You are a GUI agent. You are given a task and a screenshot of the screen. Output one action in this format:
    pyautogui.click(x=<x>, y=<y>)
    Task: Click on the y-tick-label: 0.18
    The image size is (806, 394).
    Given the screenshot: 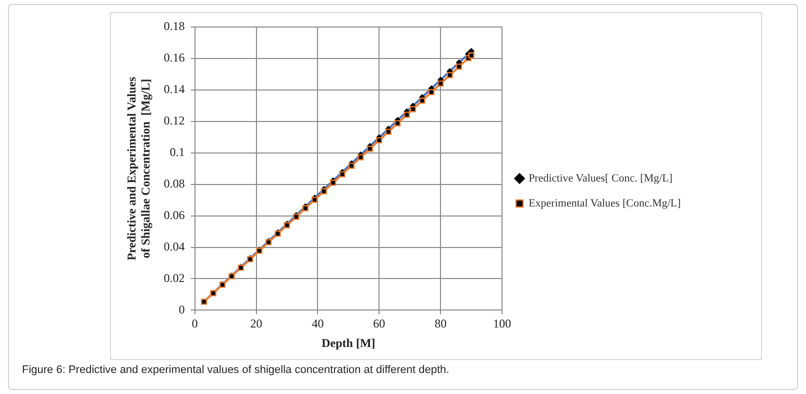 What is the action you would take?
    pyautogui.click(x=174, y=26)
    